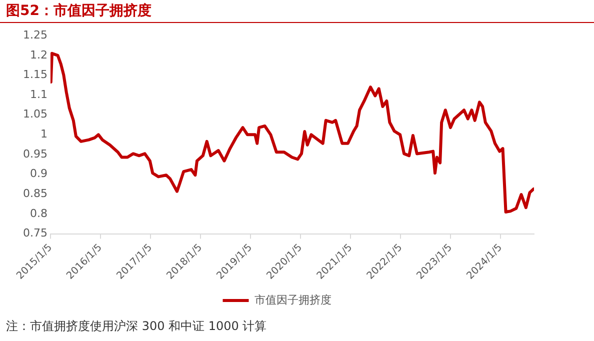 This screenshot has height=341, width=594. Describe the element at coordinates (39, 173) in the screenshot. I see `y-tick-label: 0.9` at that location.